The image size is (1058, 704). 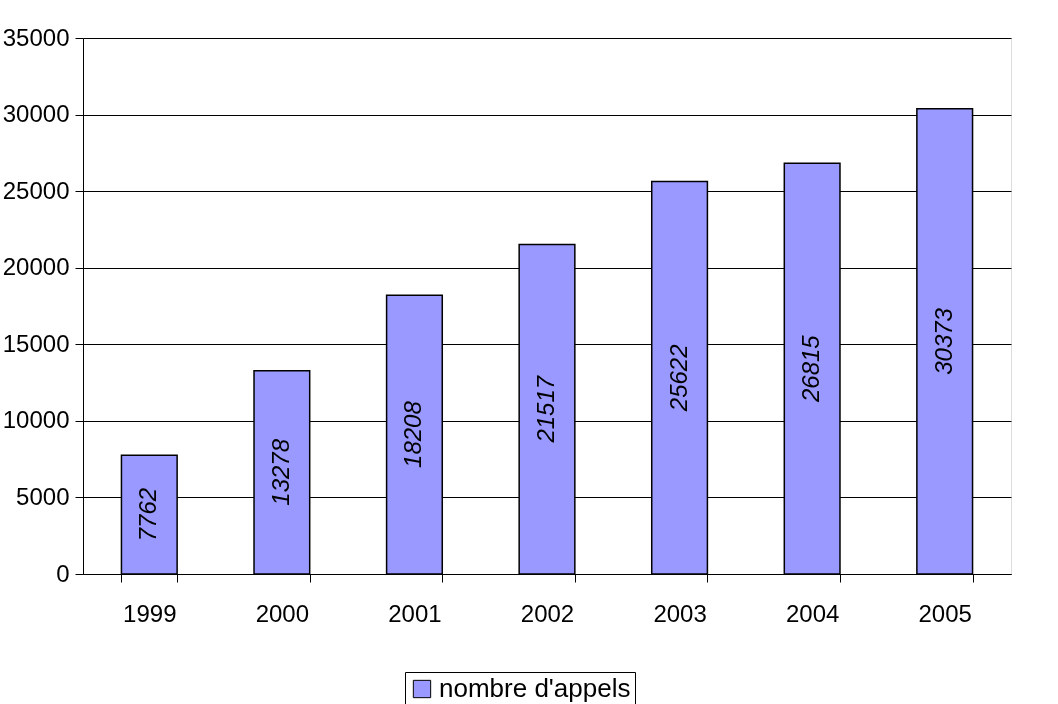 What do you see at coordinates (545, 409) in the screenshot?
I see `data-label: 21517` at bounding box center [545, 409].